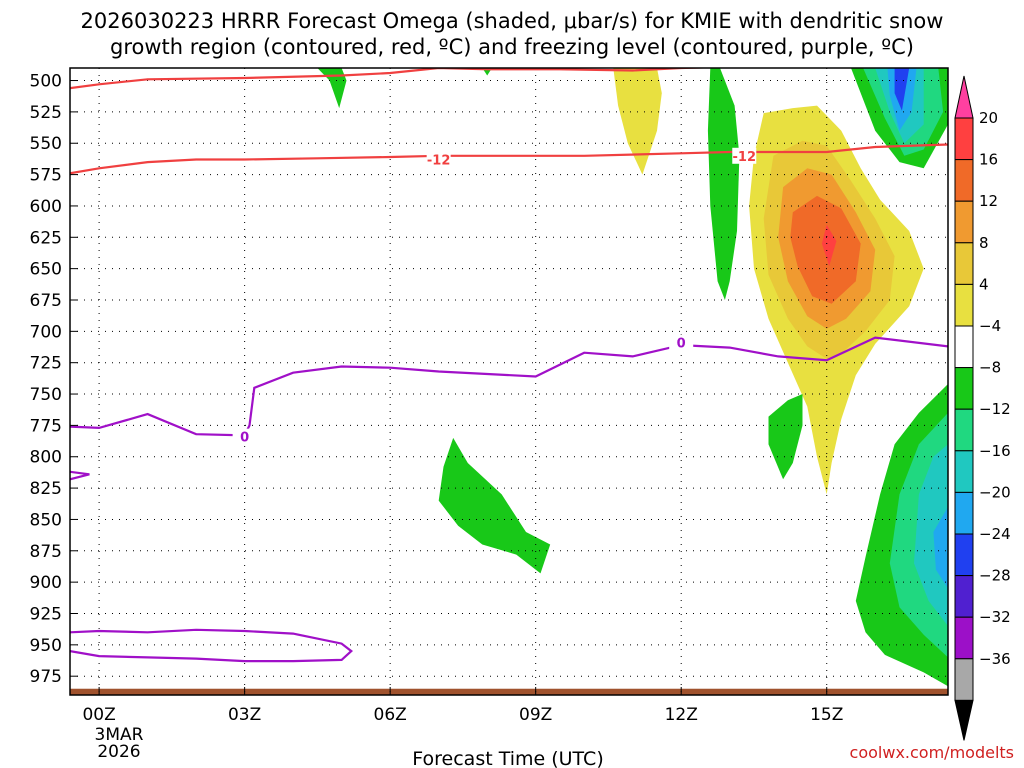 The width and height of the screenshot is (1024, 768). I want to click on colorbar-tick-label: −12, so click(995, 409).